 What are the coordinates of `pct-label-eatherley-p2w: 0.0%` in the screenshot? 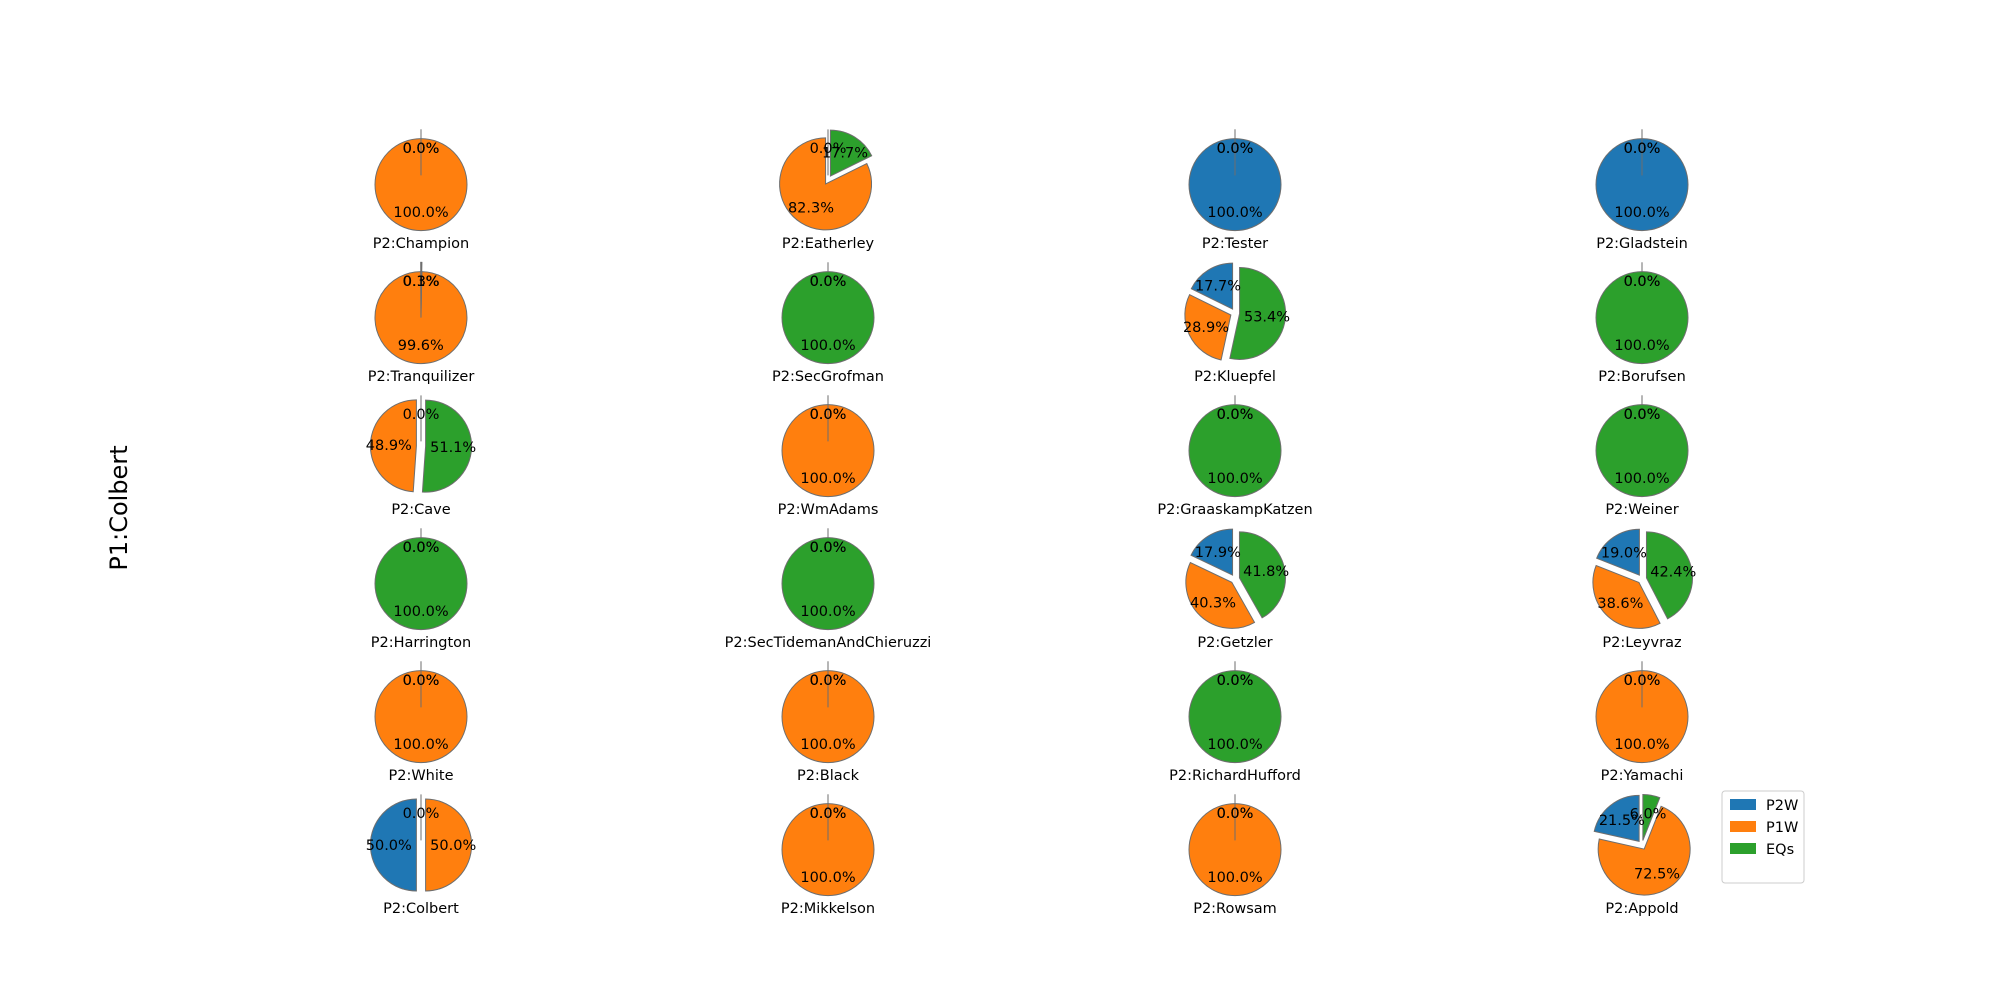 It's located at (828, 149).